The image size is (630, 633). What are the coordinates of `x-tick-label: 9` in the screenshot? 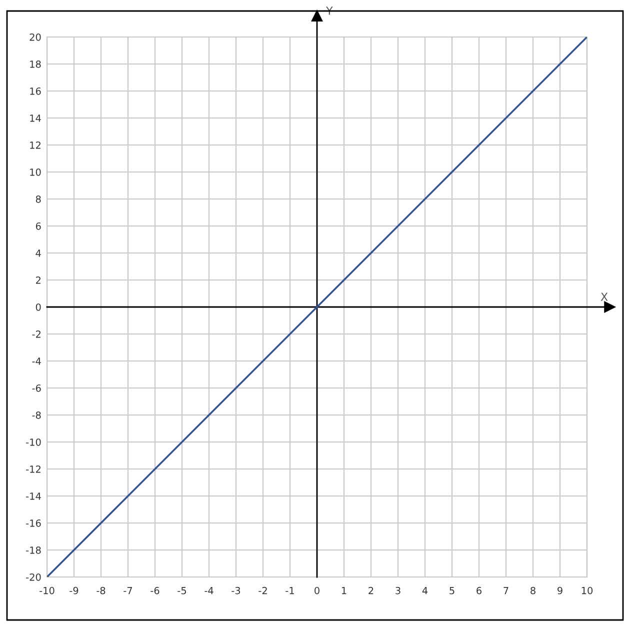 It's located at (560, 590).